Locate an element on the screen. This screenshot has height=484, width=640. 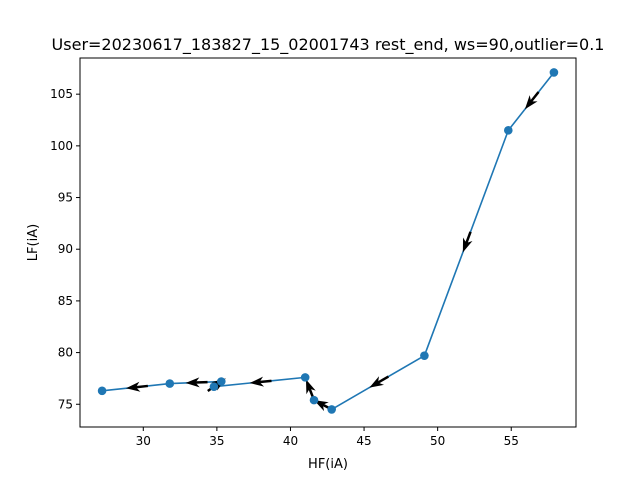
y-tick-label: 80 is located at coordinates (65, 353).